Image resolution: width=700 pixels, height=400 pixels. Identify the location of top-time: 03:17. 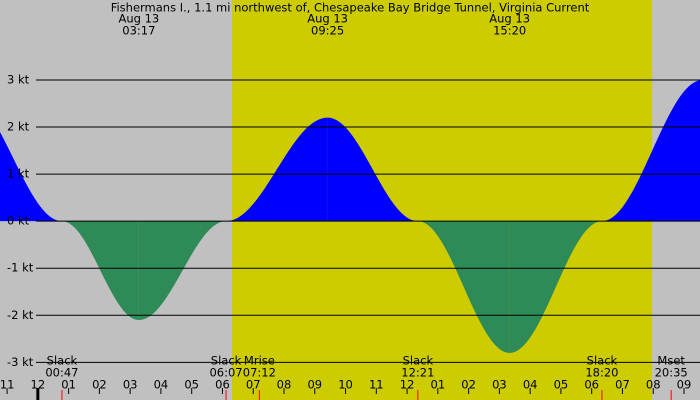
(138, 31).